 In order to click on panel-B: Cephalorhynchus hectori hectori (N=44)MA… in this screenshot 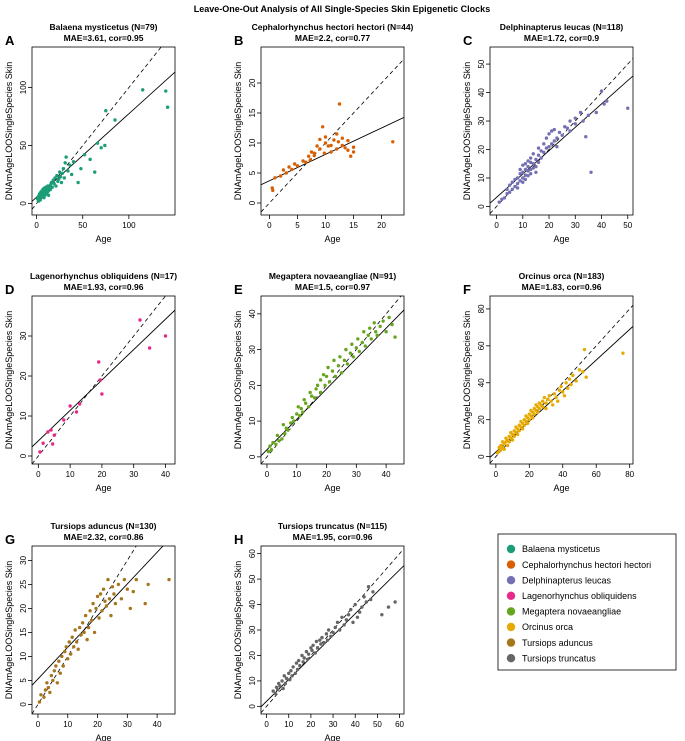, I will do `click(323, 133)`.